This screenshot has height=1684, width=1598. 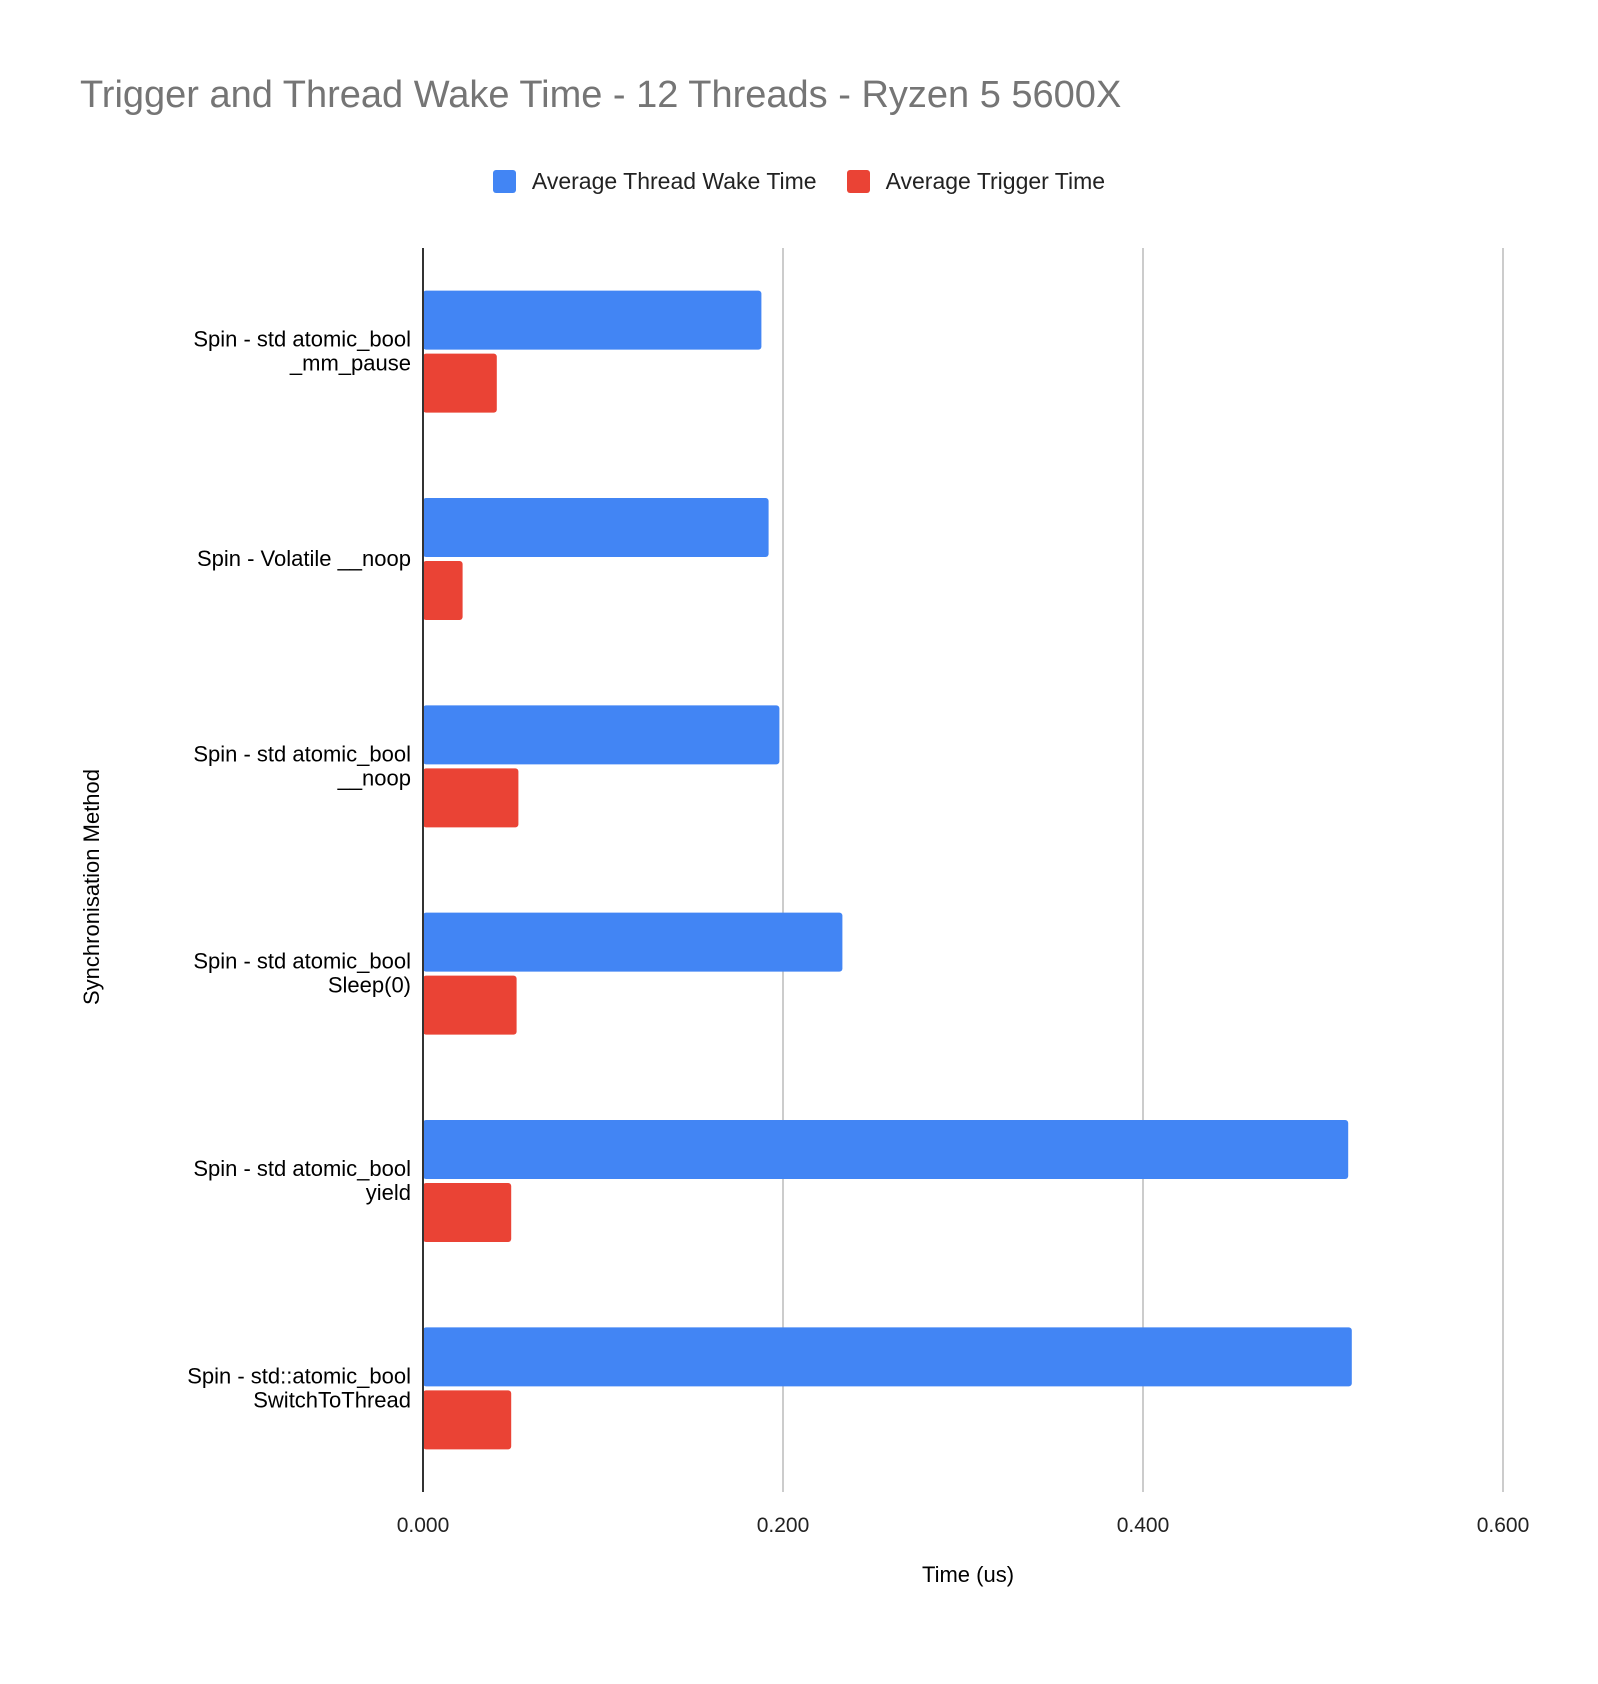 I want to click on legend-item-wake: Average Thread Wake Time, so click(x=654, y=181).